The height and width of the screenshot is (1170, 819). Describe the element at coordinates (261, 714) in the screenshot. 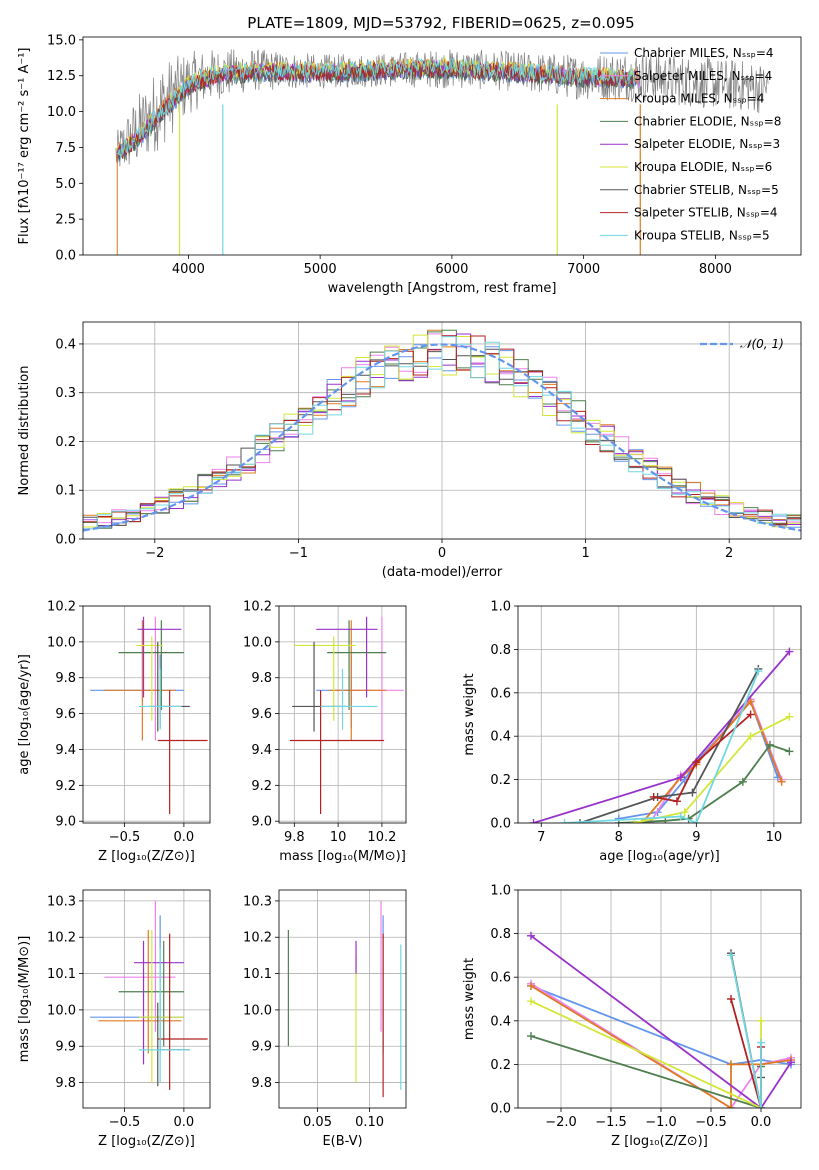

I see `age_vs_mass-ytick-label: 9.6` at that location.